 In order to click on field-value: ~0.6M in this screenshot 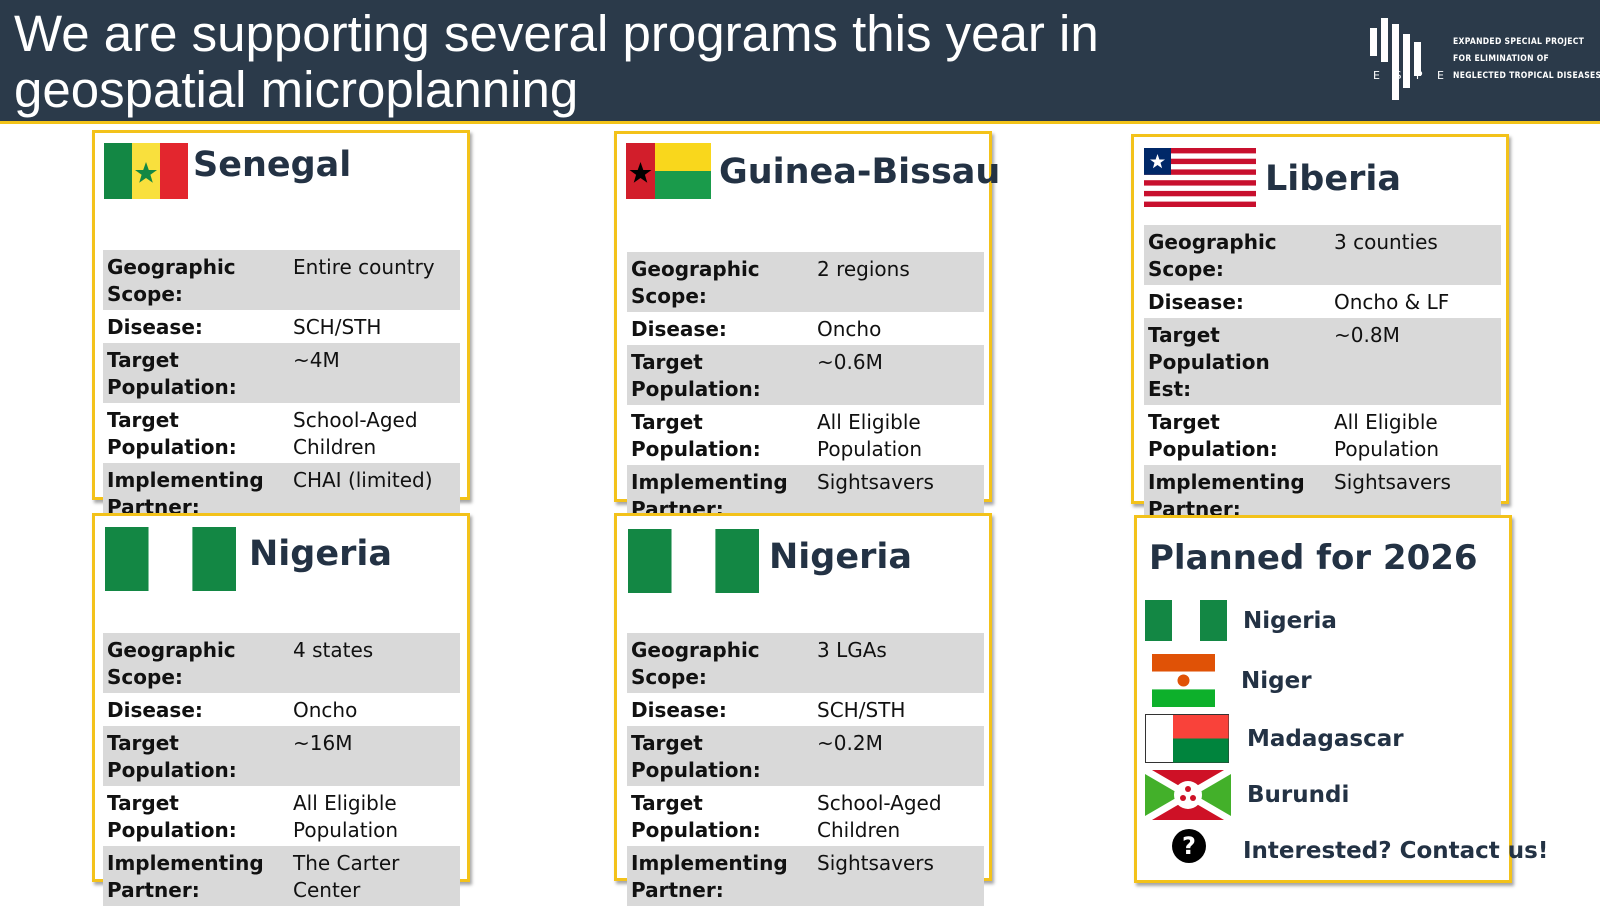, I will do `click(898, 375)`.